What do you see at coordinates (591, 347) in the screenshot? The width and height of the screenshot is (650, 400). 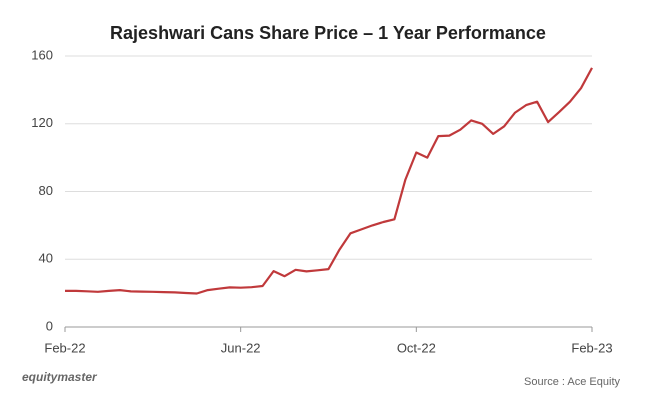 I see `x-tick-label: Feb-23` at bounding box center [591, 347].